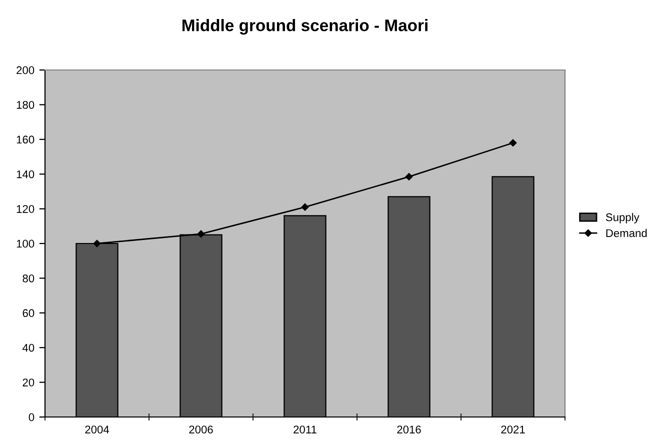 The height and width of the screenshot is (443, 652). What do you see at coordinates (513, 430) in the screenshot?
I see `x-tick-label: 2021` at bounding box center [513, 430].